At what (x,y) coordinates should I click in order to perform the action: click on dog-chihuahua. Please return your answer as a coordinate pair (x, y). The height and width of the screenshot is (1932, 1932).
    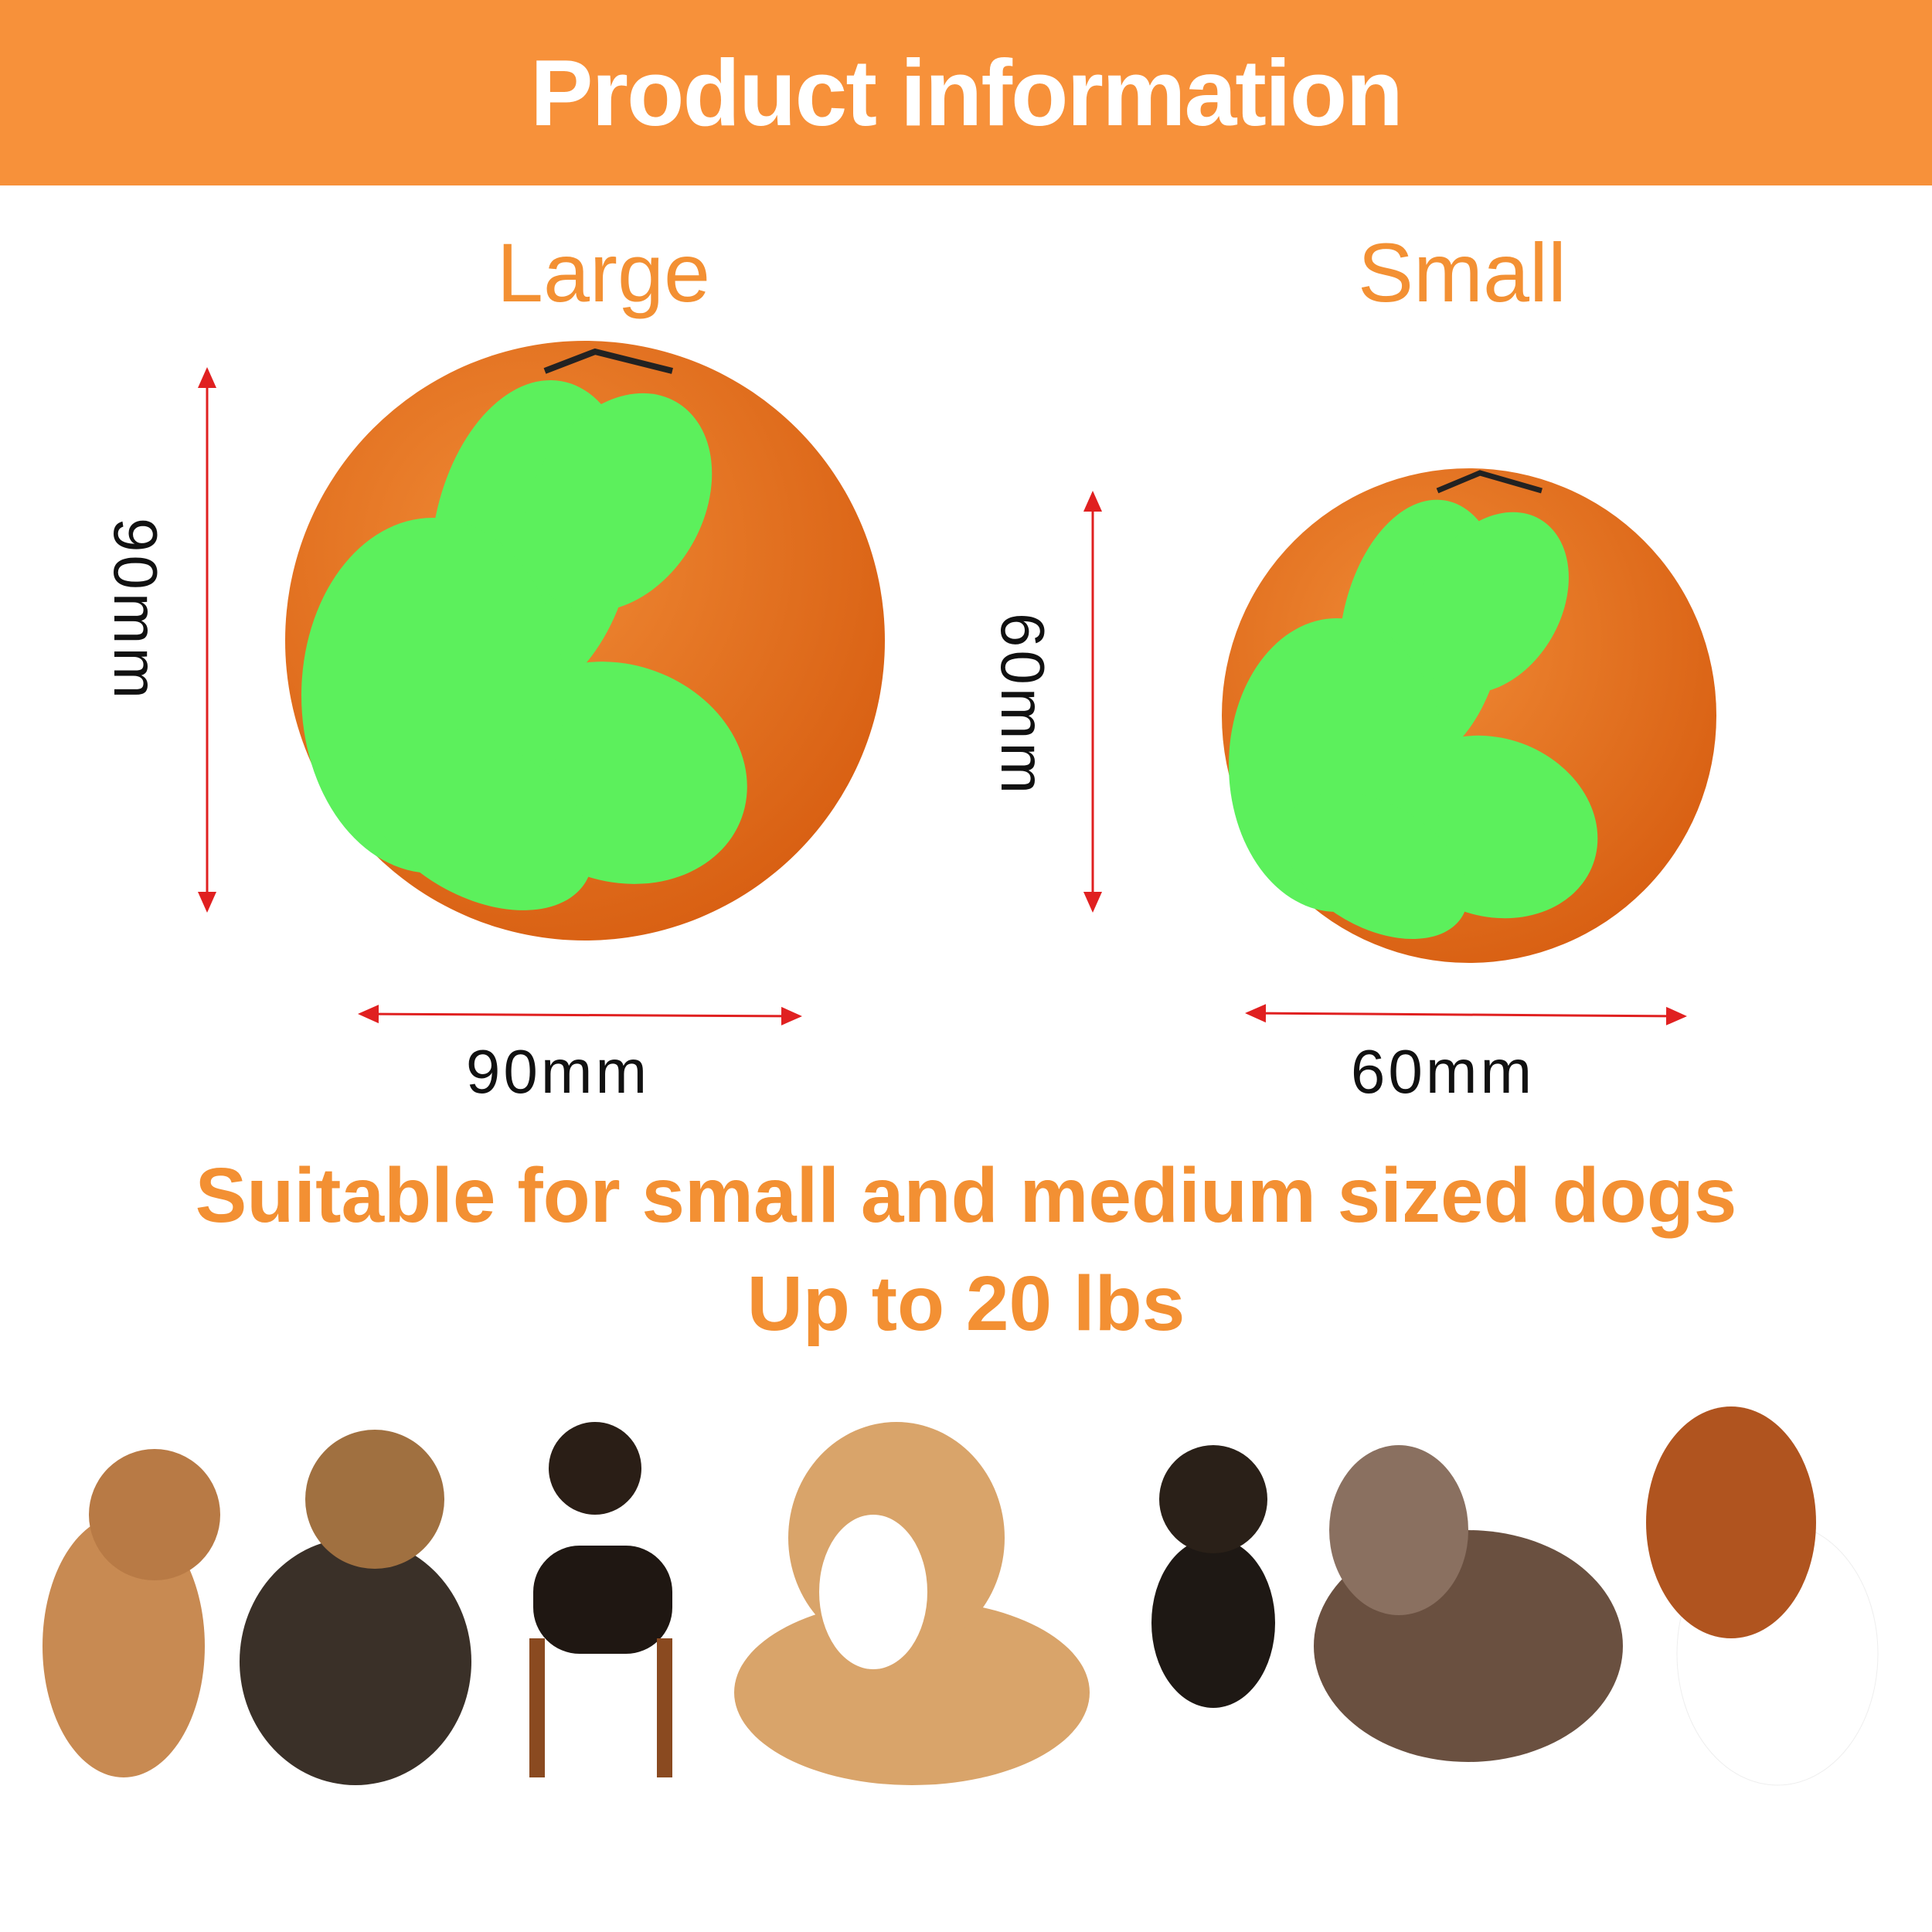
    Looking at the image, I should click on (1213, 1576).